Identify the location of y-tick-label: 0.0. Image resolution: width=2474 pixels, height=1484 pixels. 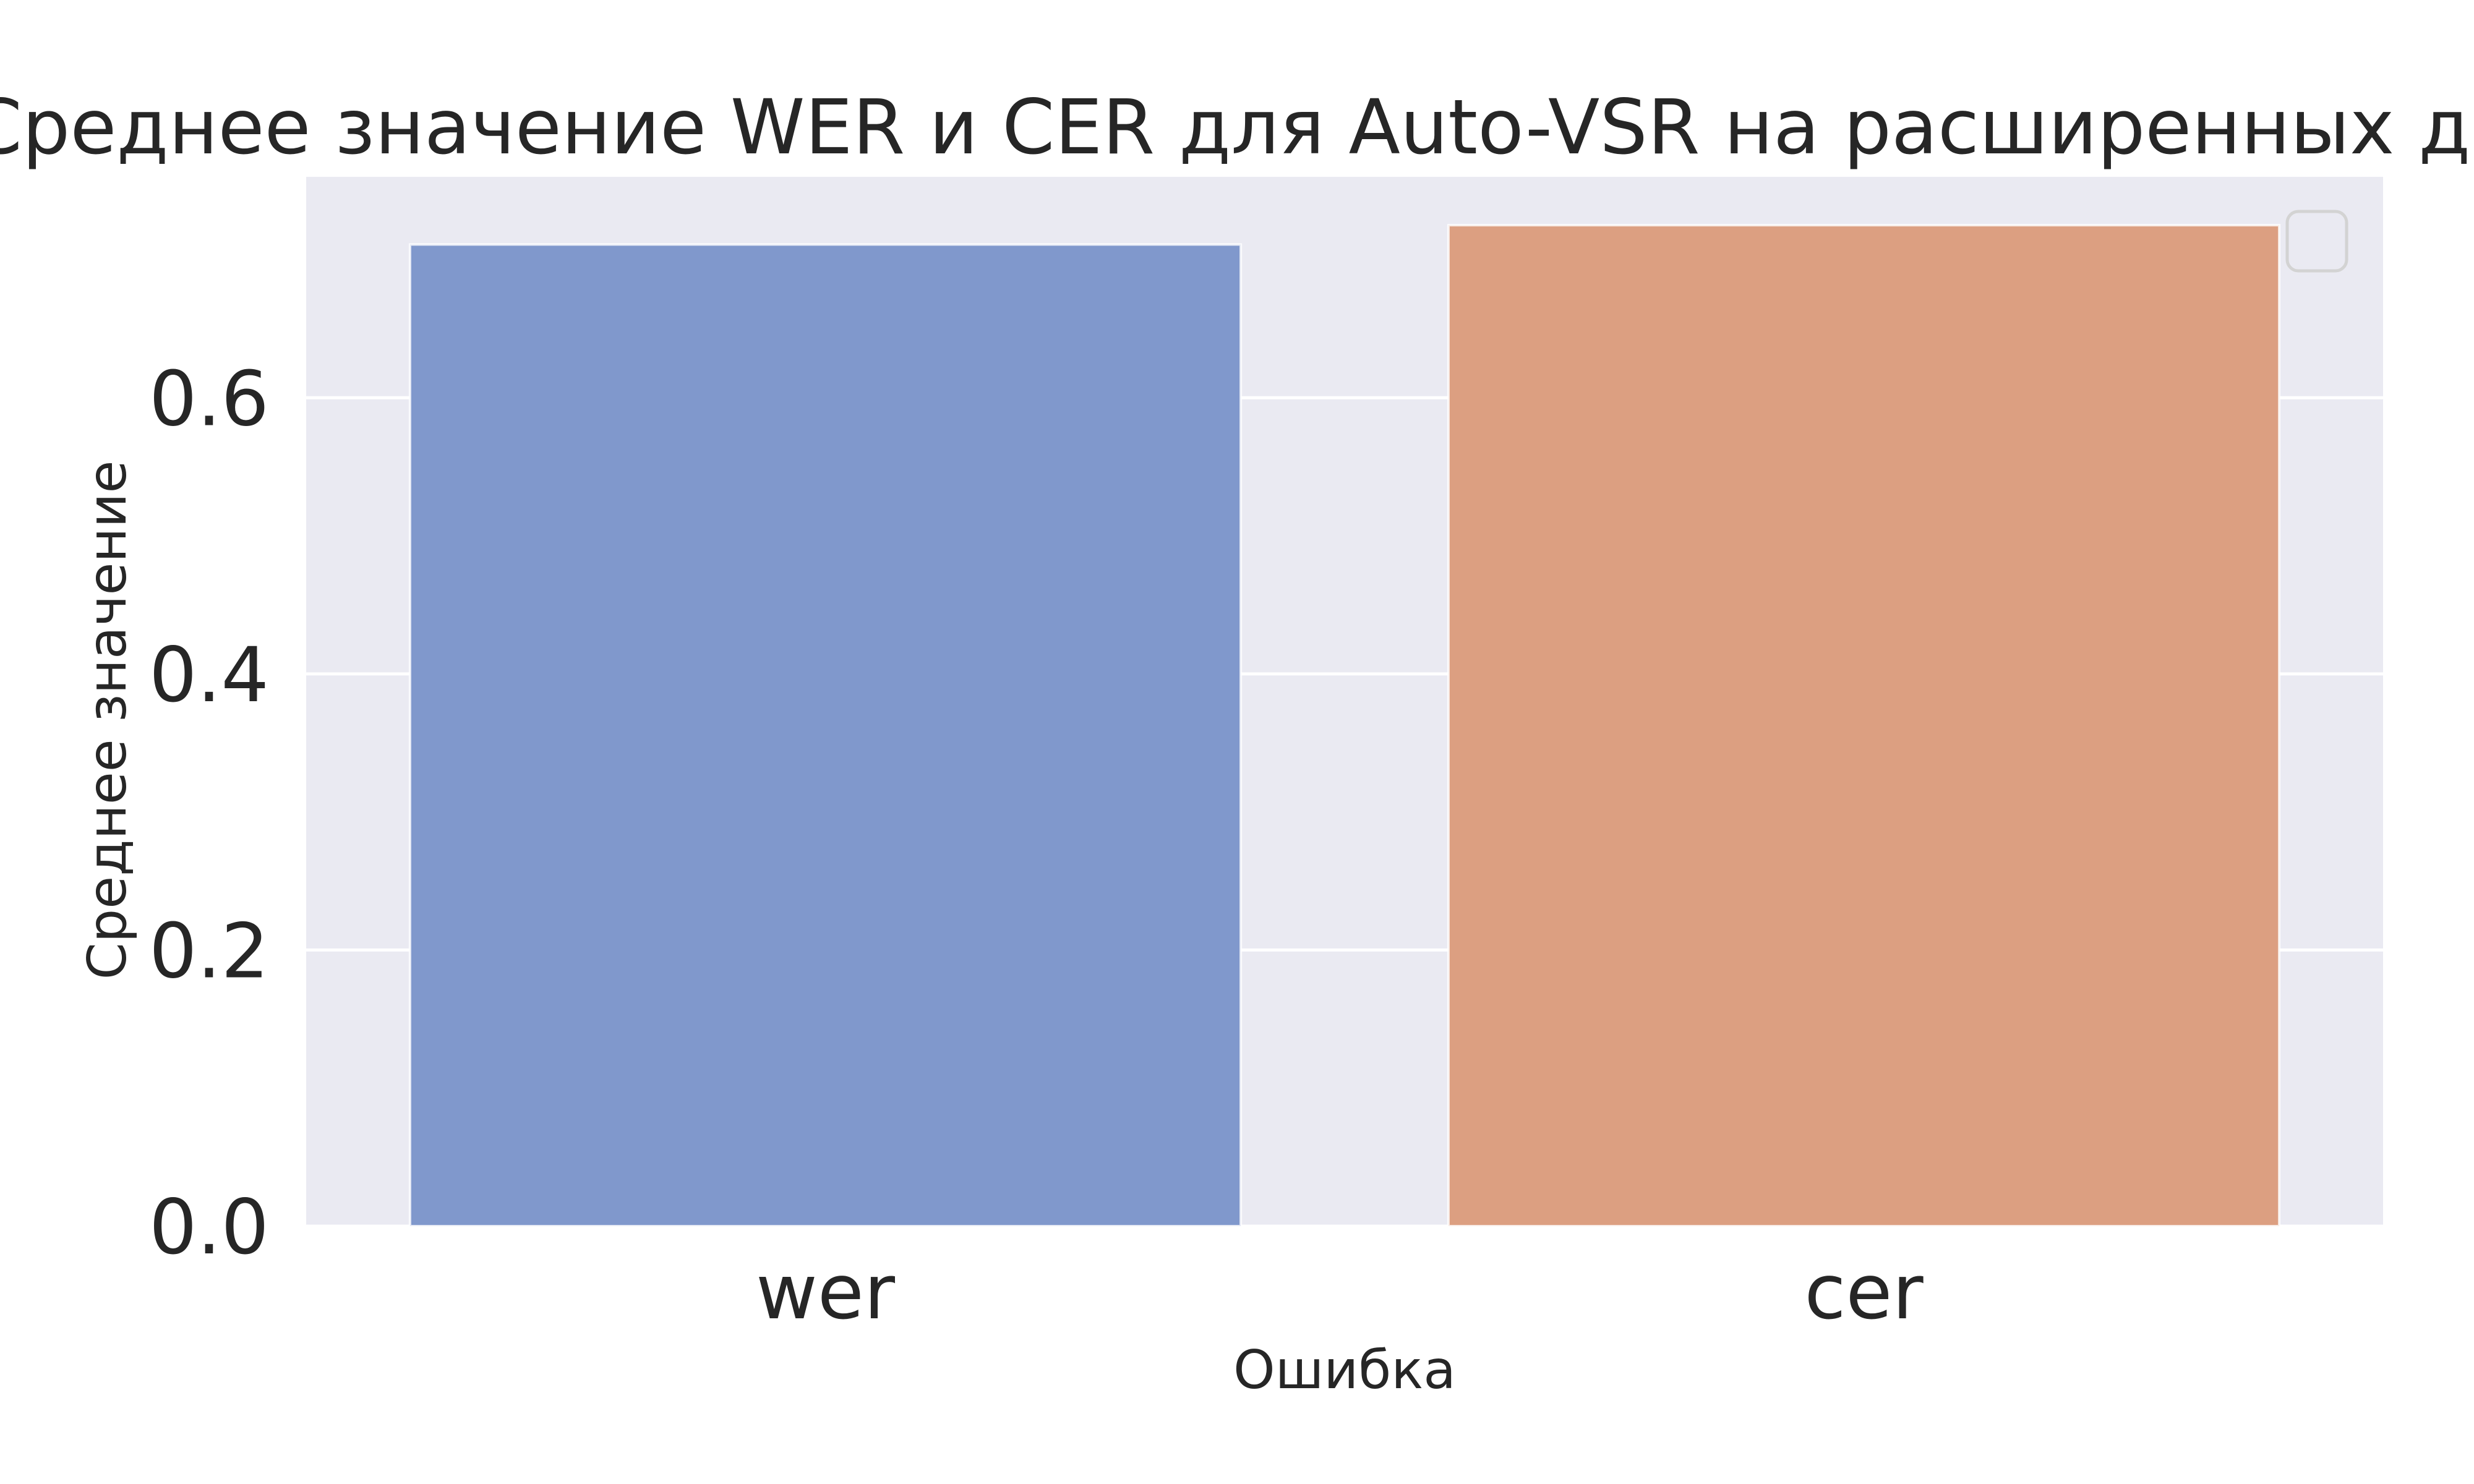
(209, 1227).